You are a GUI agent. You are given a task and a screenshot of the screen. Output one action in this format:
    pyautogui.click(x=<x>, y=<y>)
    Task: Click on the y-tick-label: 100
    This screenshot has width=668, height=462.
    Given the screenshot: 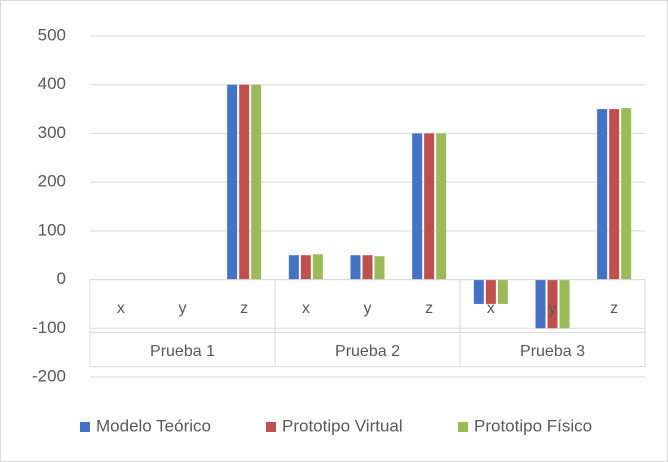 What is the action you would take?
    pyautogui.click(x=52, y=229)
    